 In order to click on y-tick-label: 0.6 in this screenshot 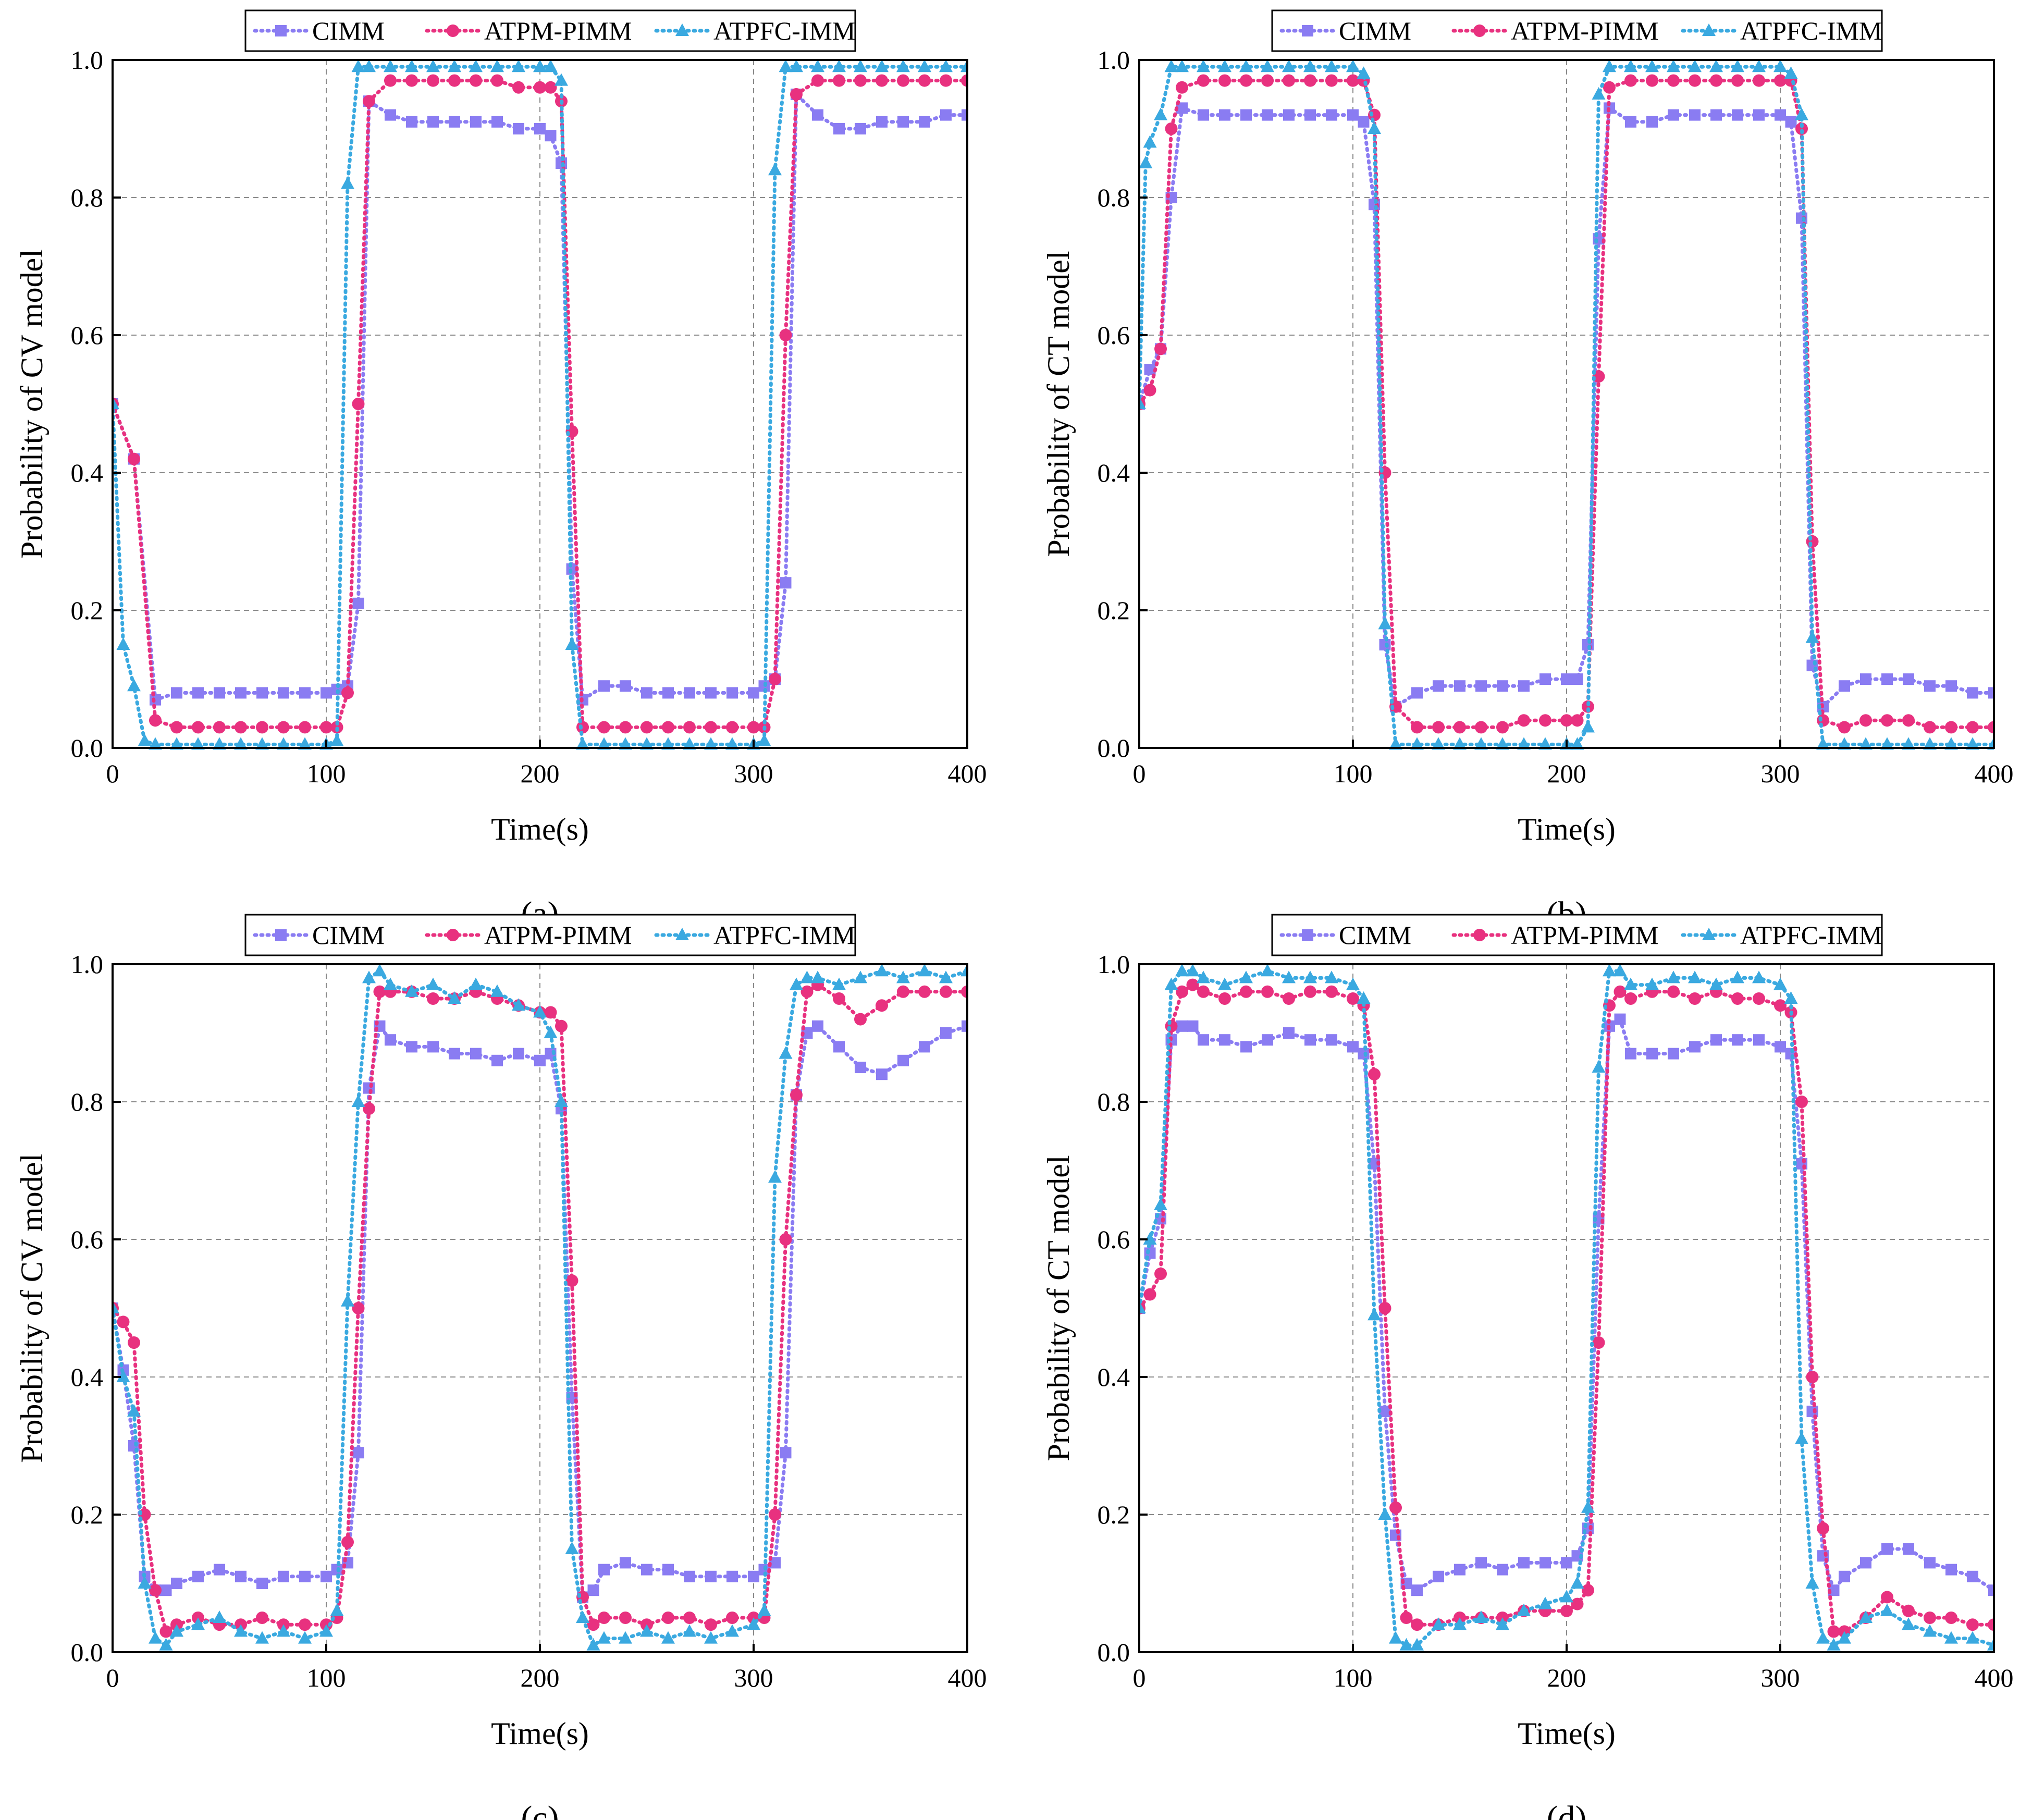, I will do `click(1114, 1240)`.